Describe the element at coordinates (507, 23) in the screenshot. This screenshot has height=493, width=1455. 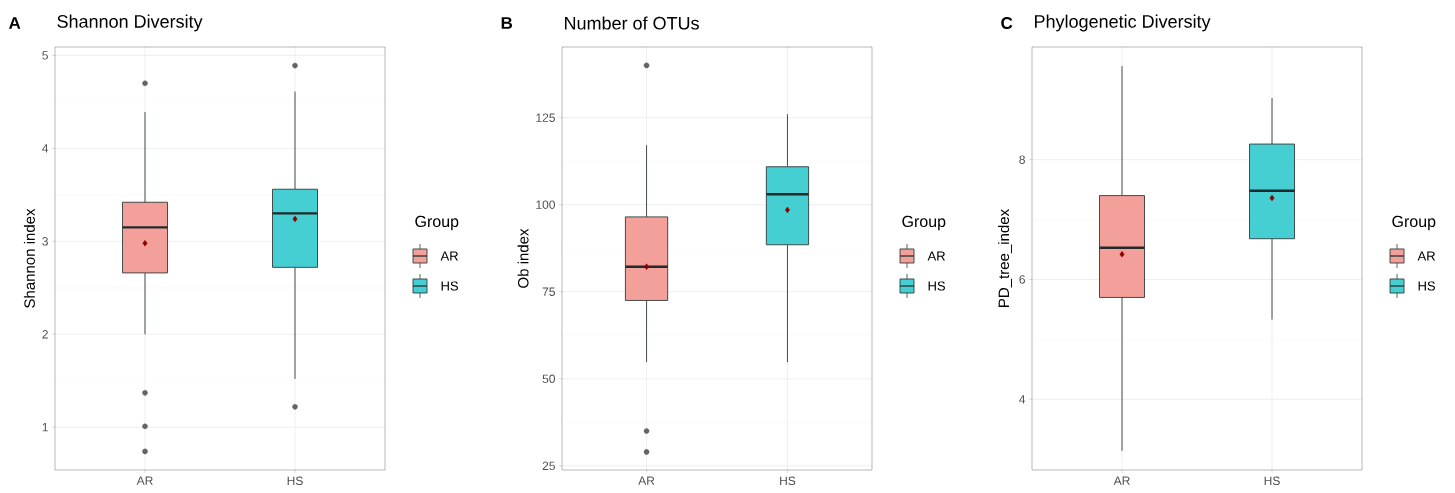
I see `text: B` at that location.